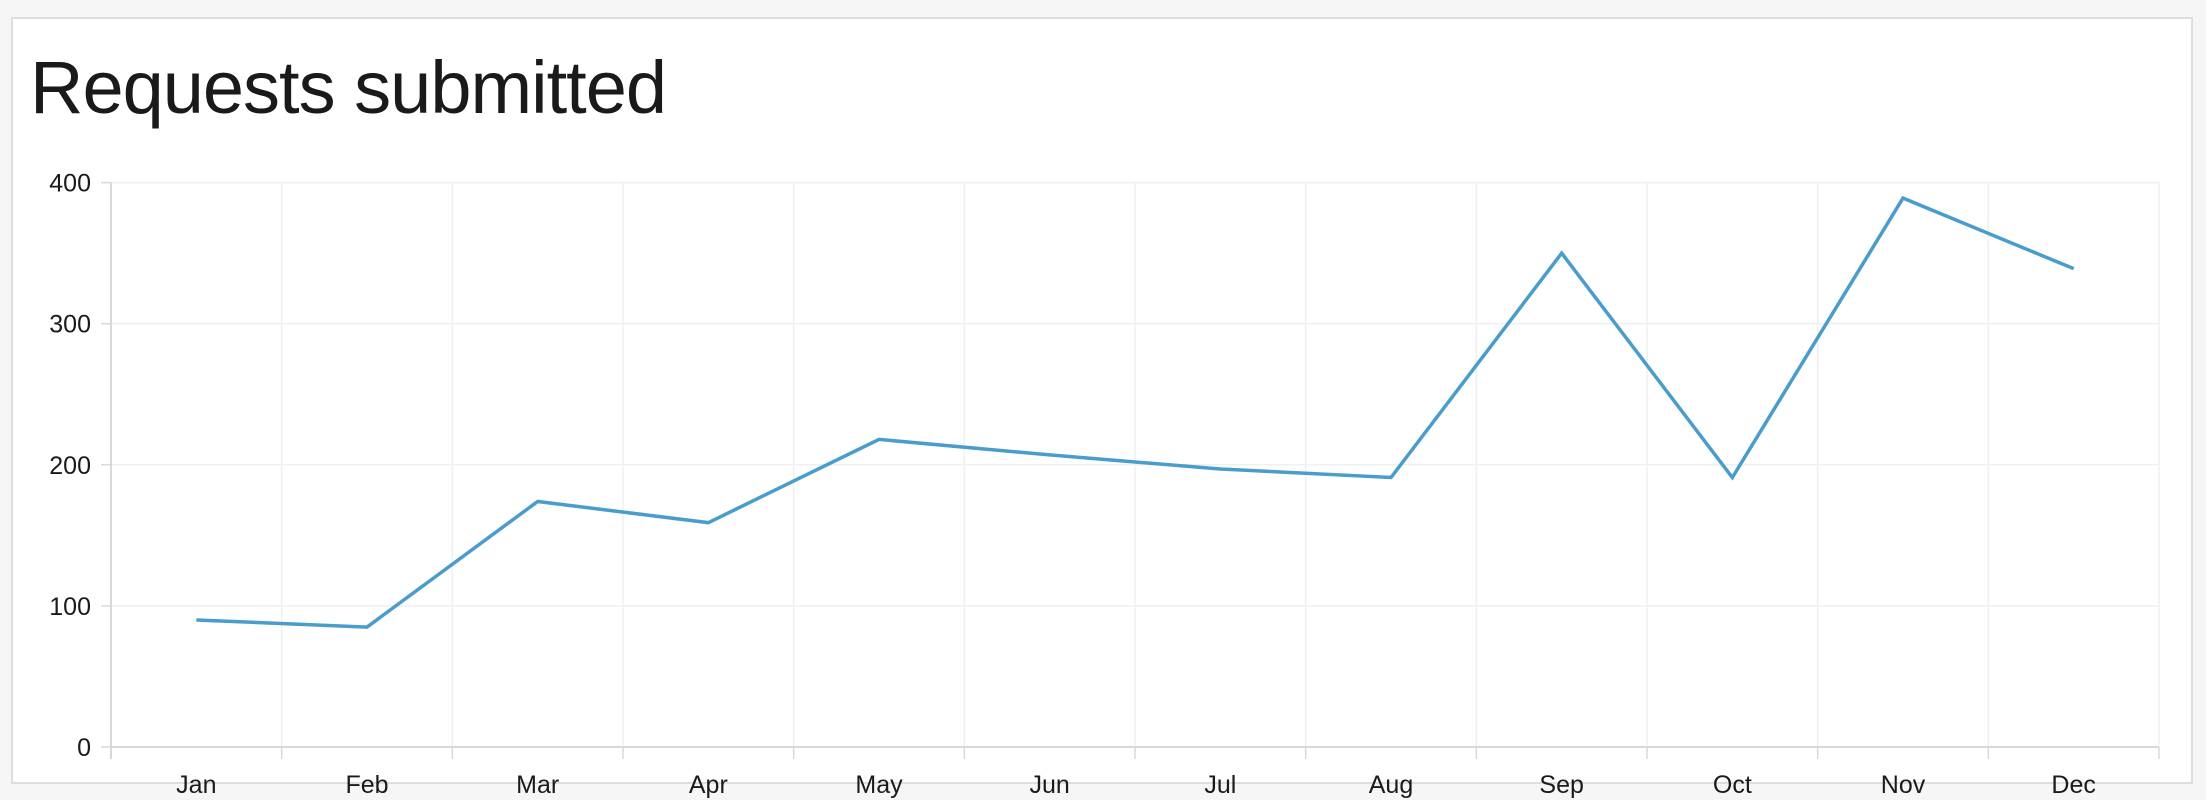  Describe the element at coordinates (1732, 785) in the screenshot. I see `x-tick-label: Oct` at that location.